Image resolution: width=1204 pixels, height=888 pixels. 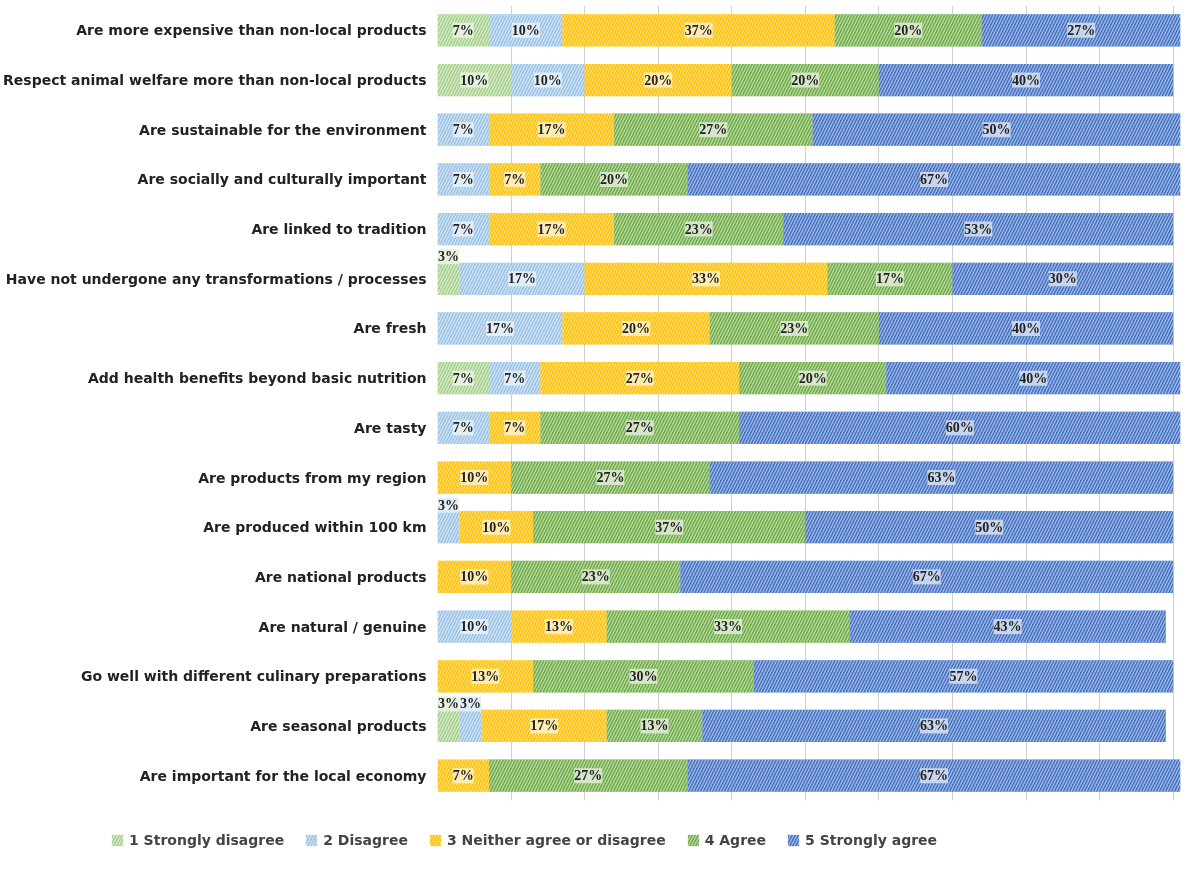 I want to click on y-tick-label: Are products from my region, so click(x=312, y=477).